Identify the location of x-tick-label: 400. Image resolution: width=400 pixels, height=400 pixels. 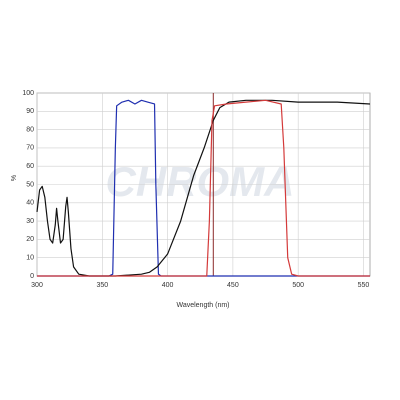
(168, 285).